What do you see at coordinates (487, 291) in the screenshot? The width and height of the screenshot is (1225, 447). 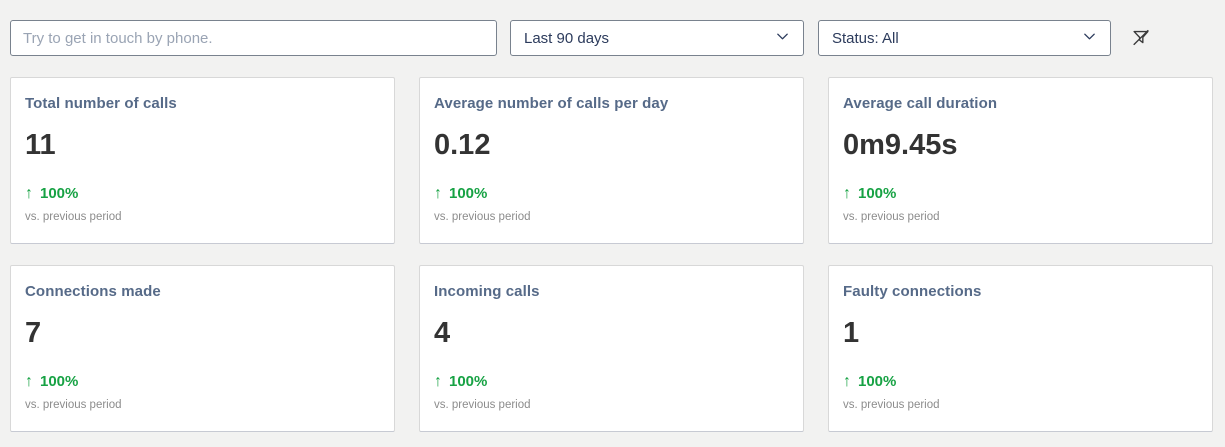 I see `stat-card-title: Incoming calls` at bounding box center [487, 291].